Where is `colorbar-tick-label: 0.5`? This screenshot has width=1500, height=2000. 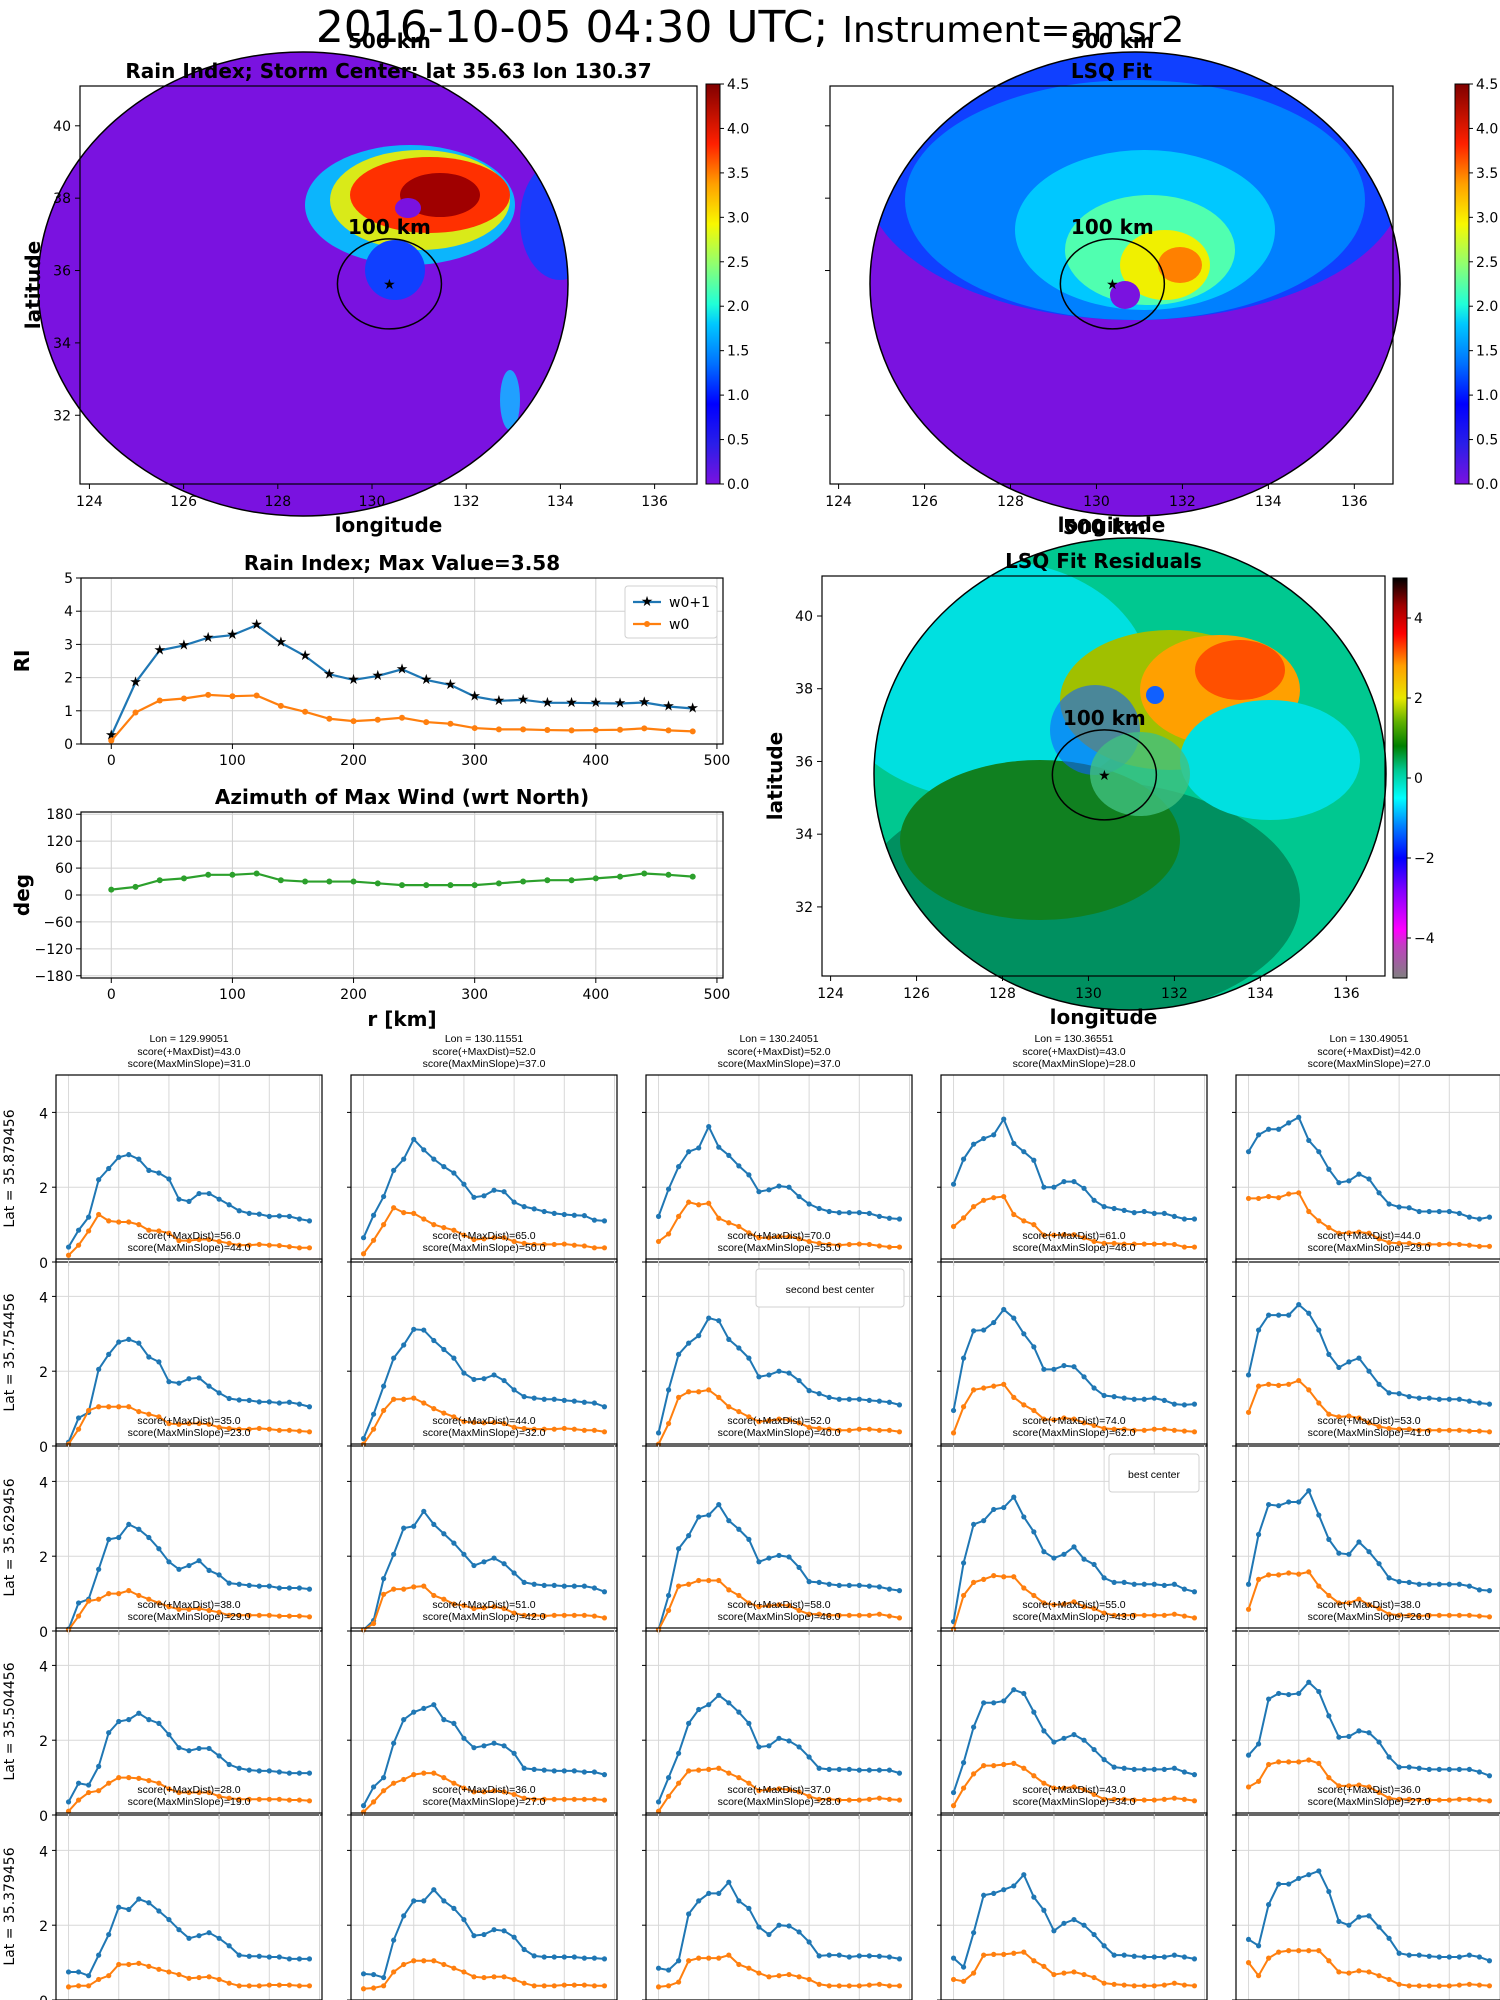 colorbar-tick-label: 0.5 is located at coordinates (1487, 441).